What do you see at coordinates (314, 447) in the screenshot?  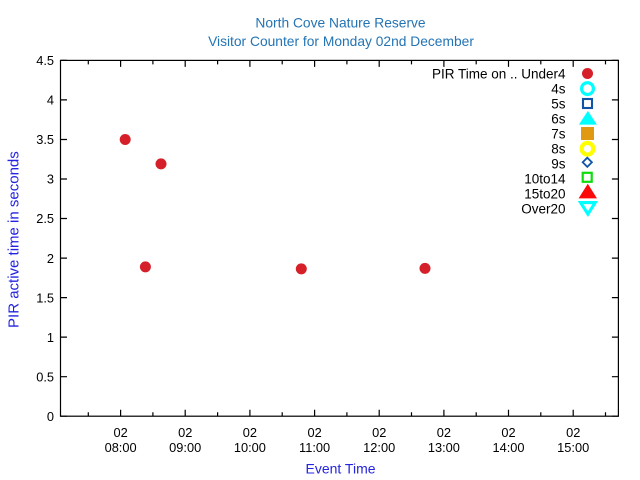 I see `svg-text: 11:00` at bounding box center [314, 447].